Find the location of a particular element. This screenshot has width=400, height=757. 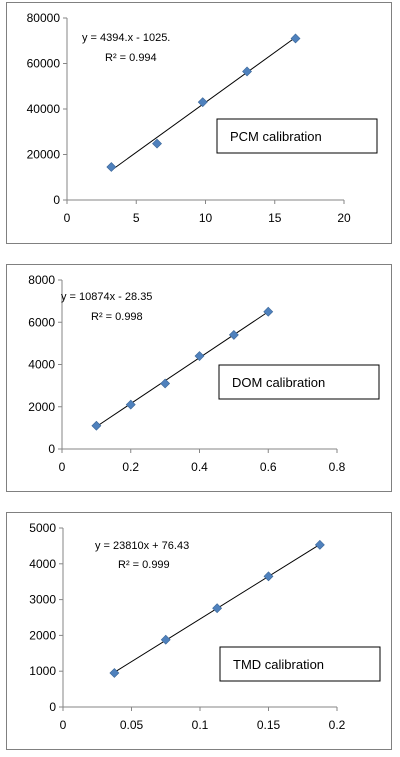

r-squared-label: R² = 0.998 is located at coordinates (117, 317).